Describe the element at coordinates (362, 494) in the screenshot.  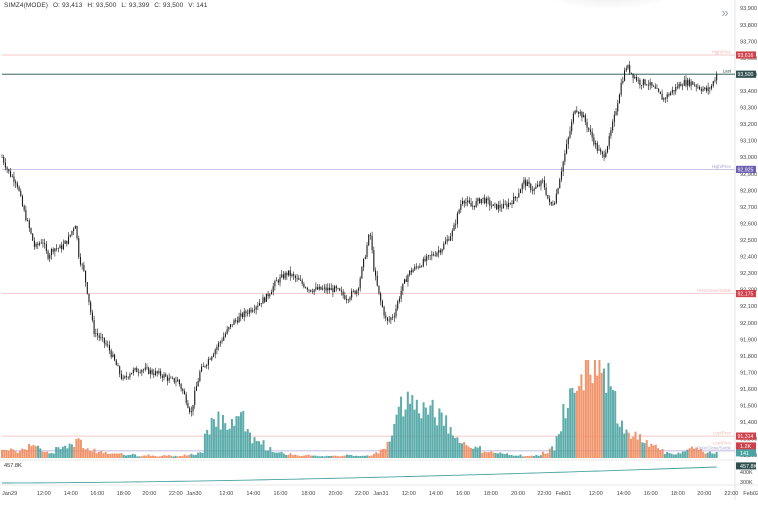
I see `time-tick-label: 22:00` at that location.